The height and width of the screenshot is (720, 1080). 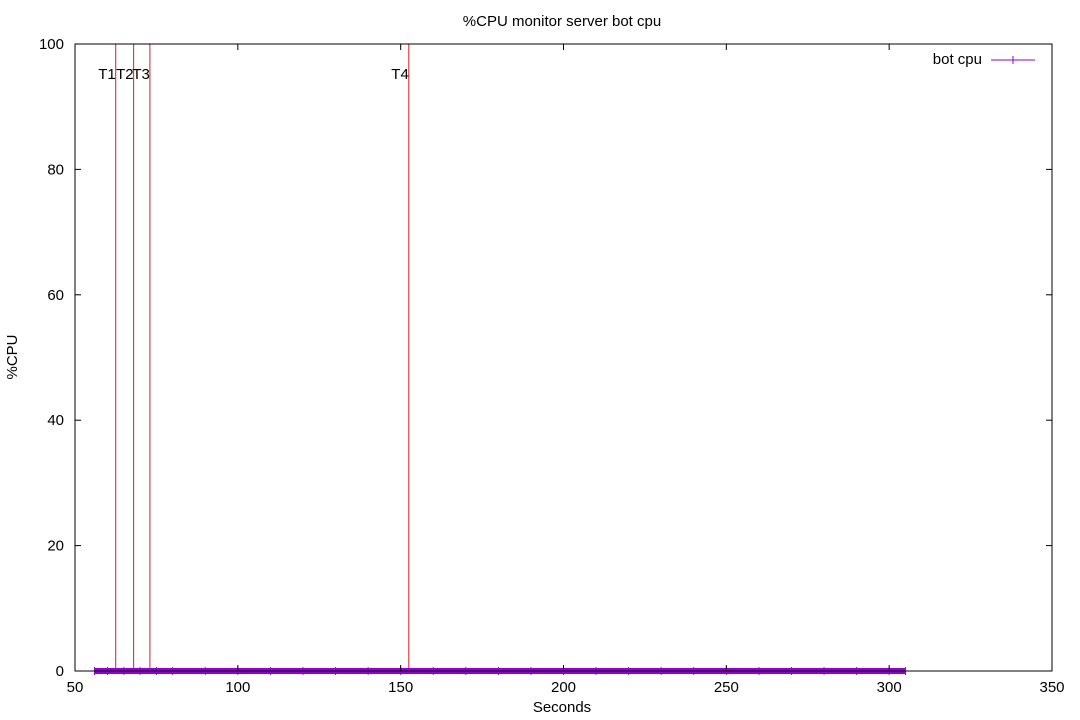 What do you see at coordinates (125, 74) in the screenshot?
I see `marker-label: T2` at bounding box center [125, 74].